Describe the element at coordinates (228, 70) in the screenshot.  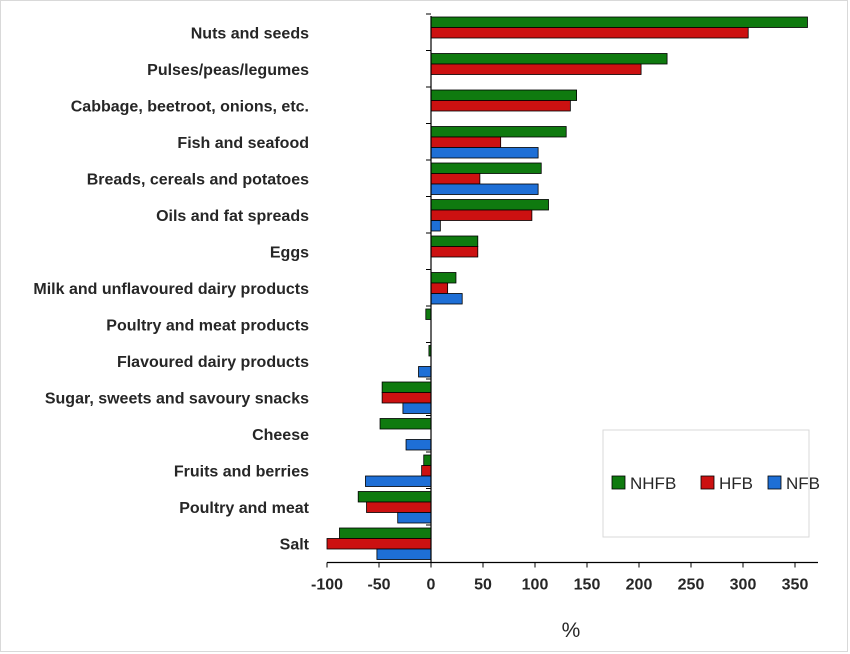
I see `category-label-pulses-peas-legumes: Pulses/peas/legumes` at that location.